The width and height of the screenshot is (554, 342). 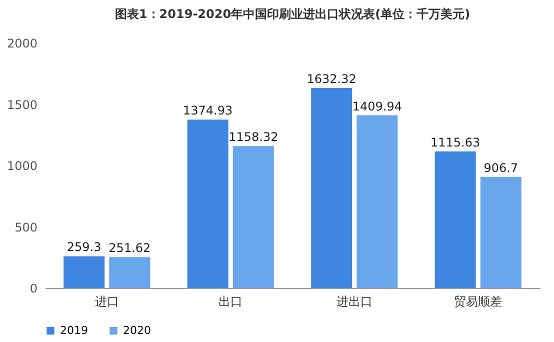 What do you see at coordinates (129, 248) in the screenshot?
I see `data-label: 251.62` at bounding box center [129, 248].